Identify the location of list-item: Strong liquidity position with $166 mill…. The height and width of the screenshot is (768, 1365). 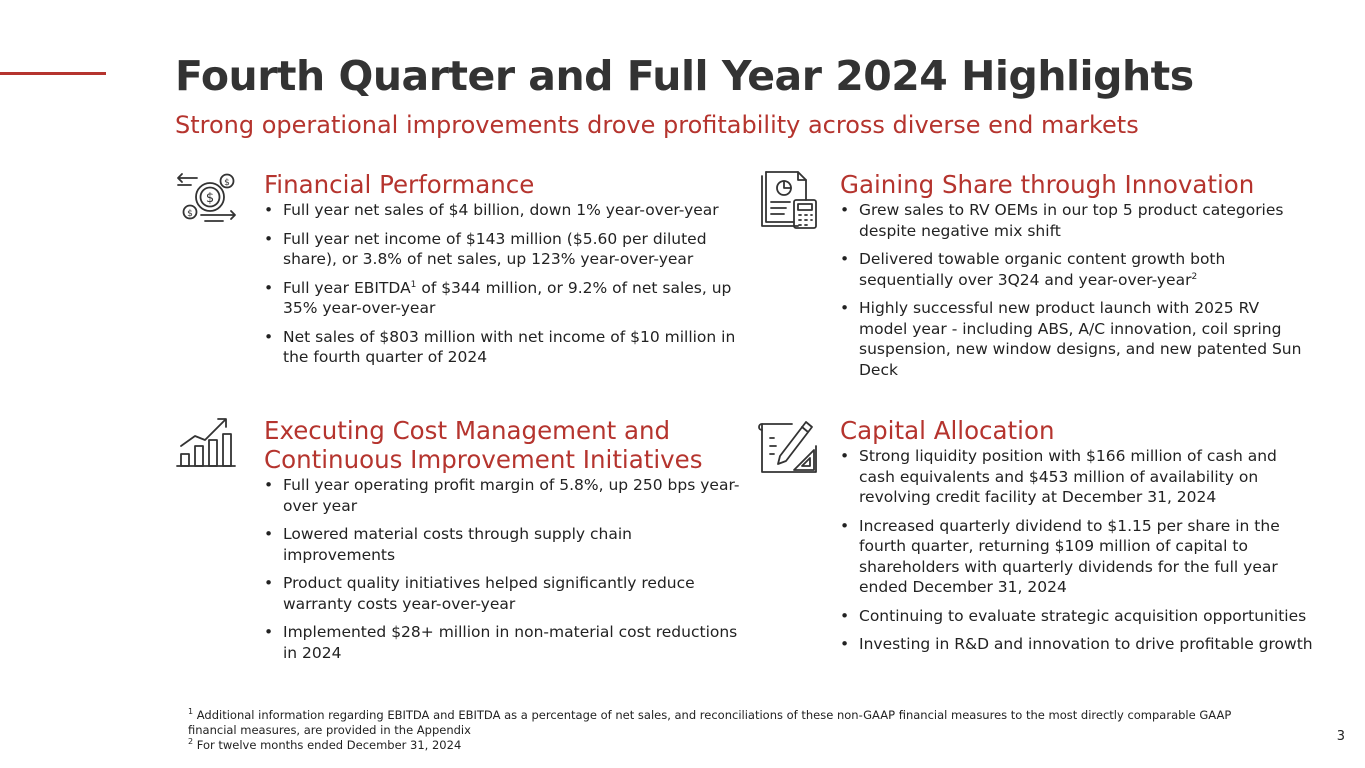
(1077, 477).